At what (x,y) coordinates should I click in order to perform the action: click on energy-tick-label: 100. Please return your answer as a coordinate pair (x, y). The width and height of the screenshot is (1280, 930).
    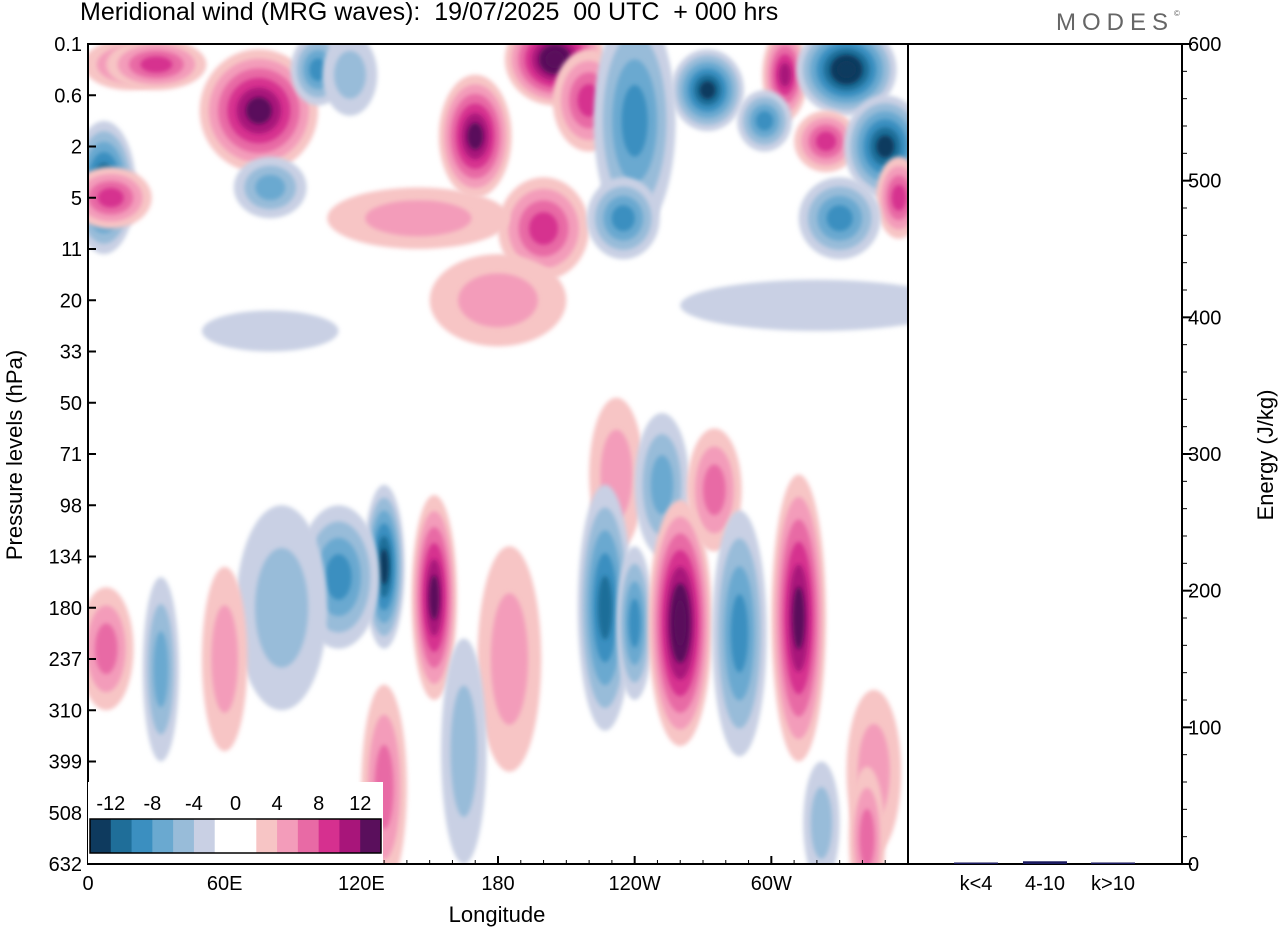
    Looking at the image, I should click on (1204, 728).